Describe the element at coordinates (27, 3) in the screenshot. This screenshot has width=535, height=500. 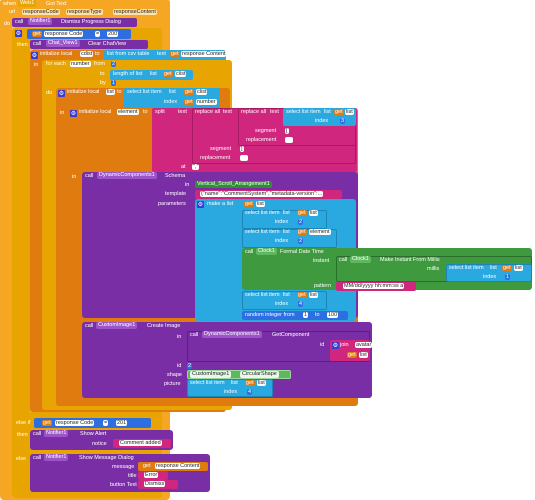
I see `event-component-dropdown: Web1` at that location.